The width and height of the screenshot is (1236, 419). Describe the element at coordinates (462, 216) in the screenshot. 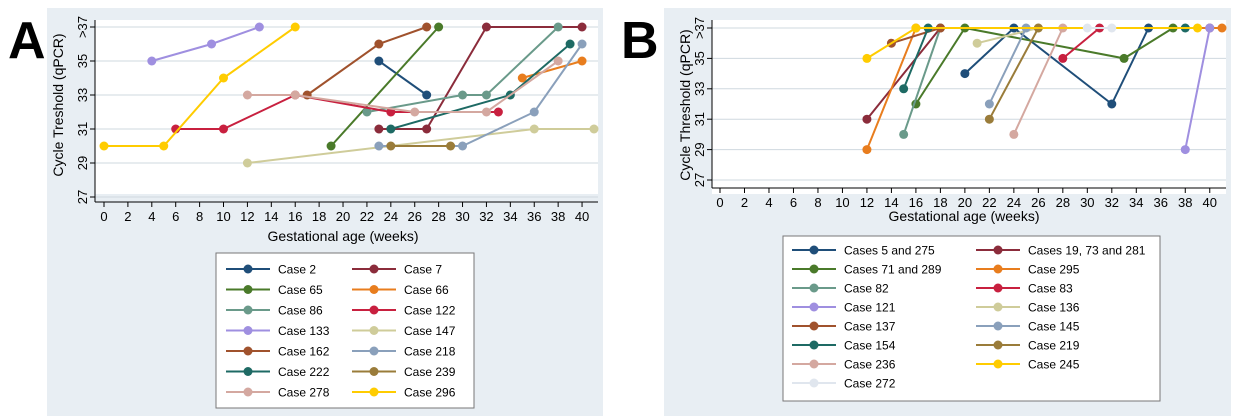

I see `x-tick-label: 30` at that location.